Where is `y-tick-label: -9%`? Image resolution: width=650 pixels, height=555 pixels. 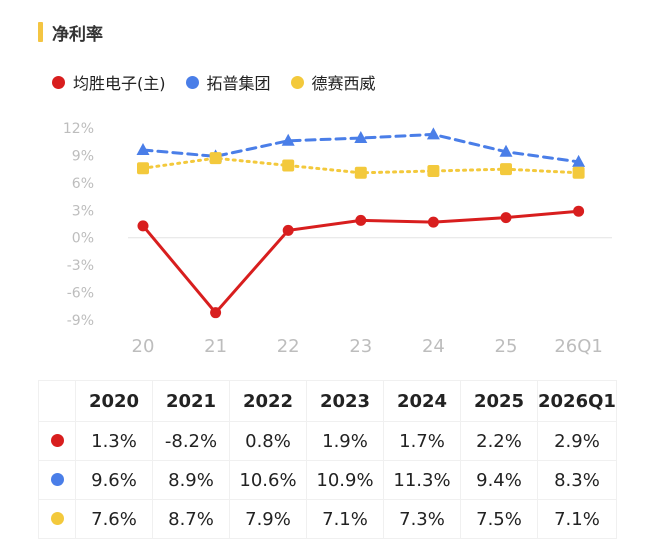
y-tick-label: -9% is located at coordinates (80, 321).